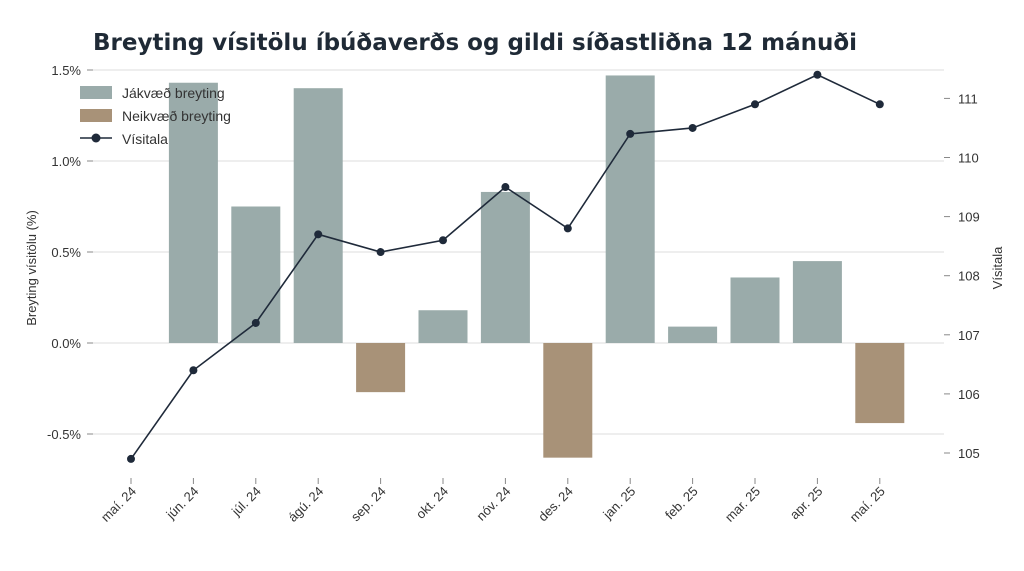  Describe the element at coordinates (96, 115) in the screenshot. I see `legend-swatch-negative` at that location.